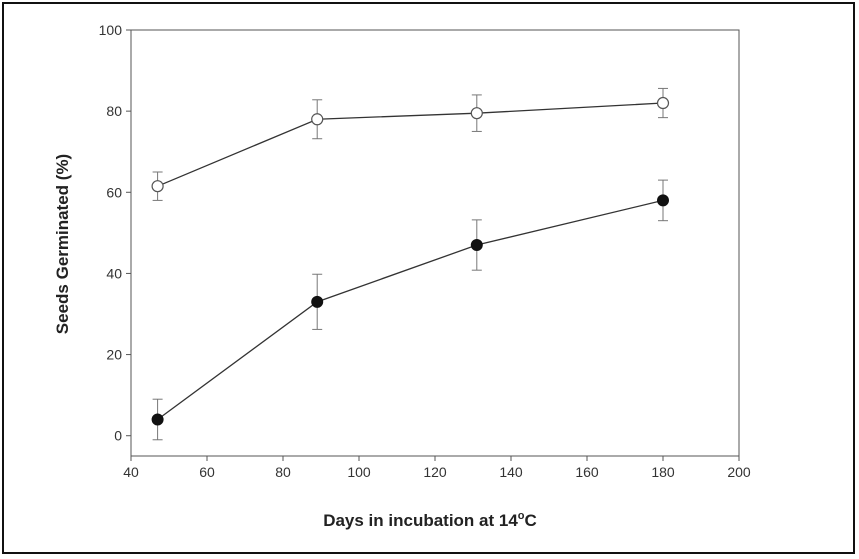 Image resolution: width=859 pixels, height=559 pixels. I want to click on y-tick-label: 100, so click(111, 30).